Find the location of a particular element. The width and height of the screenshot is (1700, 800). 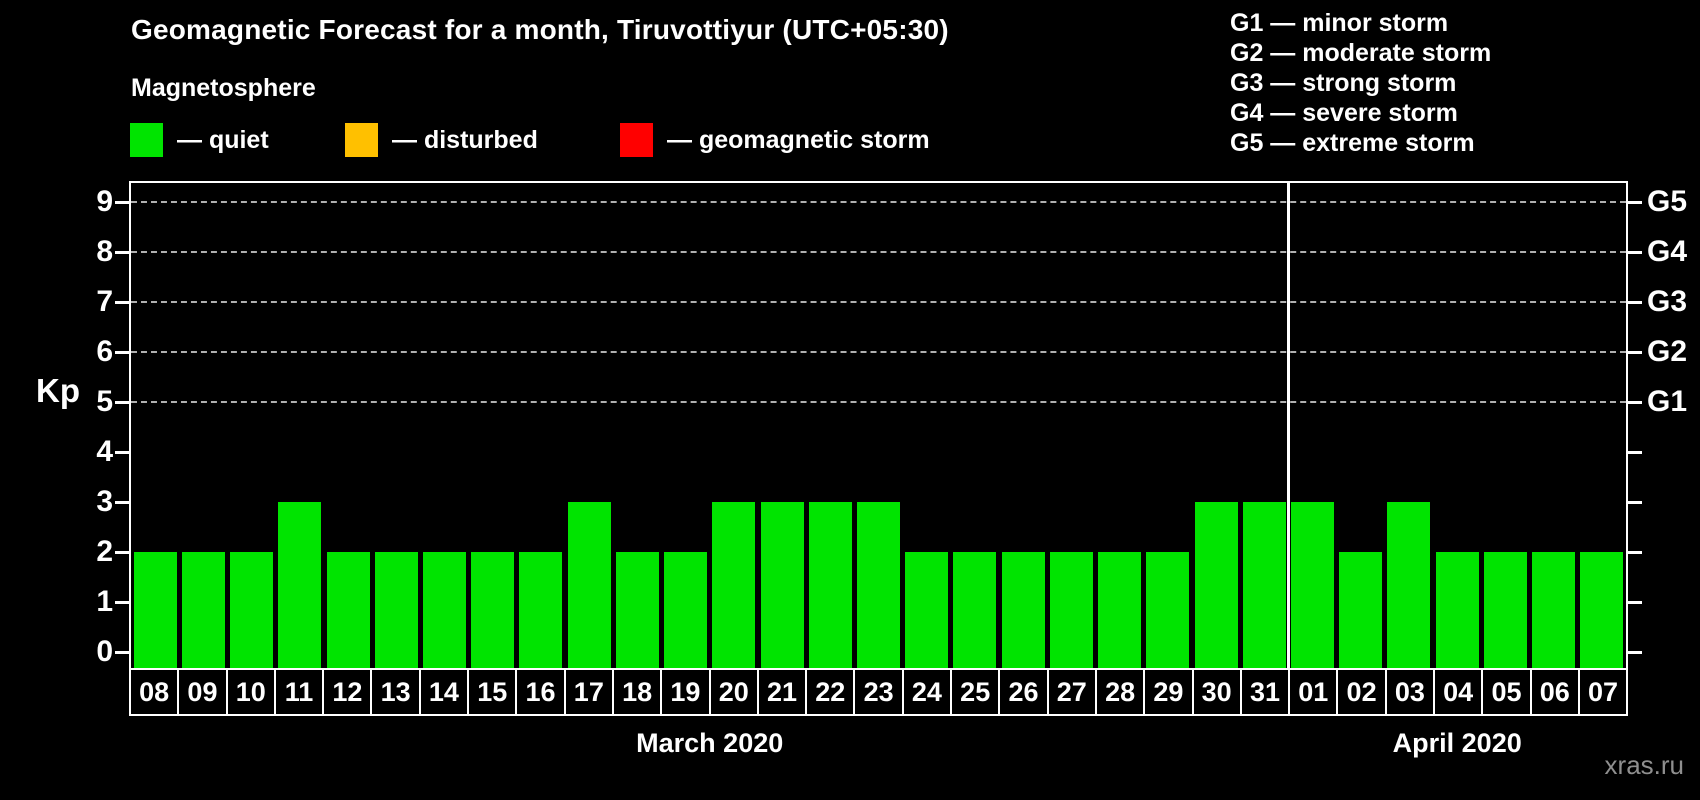

geomagnetic-storm-label: — geomagnetic storm is located at coordinates (798, 139).